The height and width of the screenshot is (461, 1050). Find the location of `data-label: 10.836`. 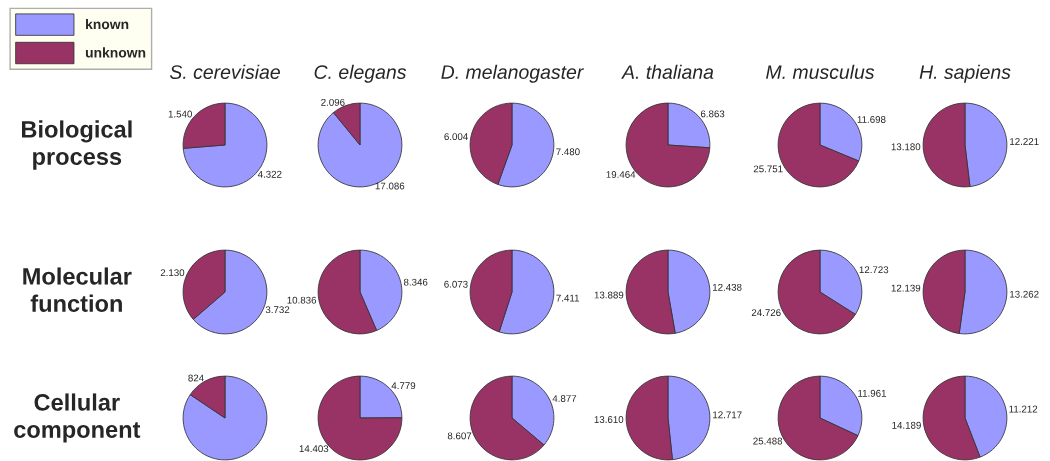

data-label: 10.836 is located at coordinates (302, 300).